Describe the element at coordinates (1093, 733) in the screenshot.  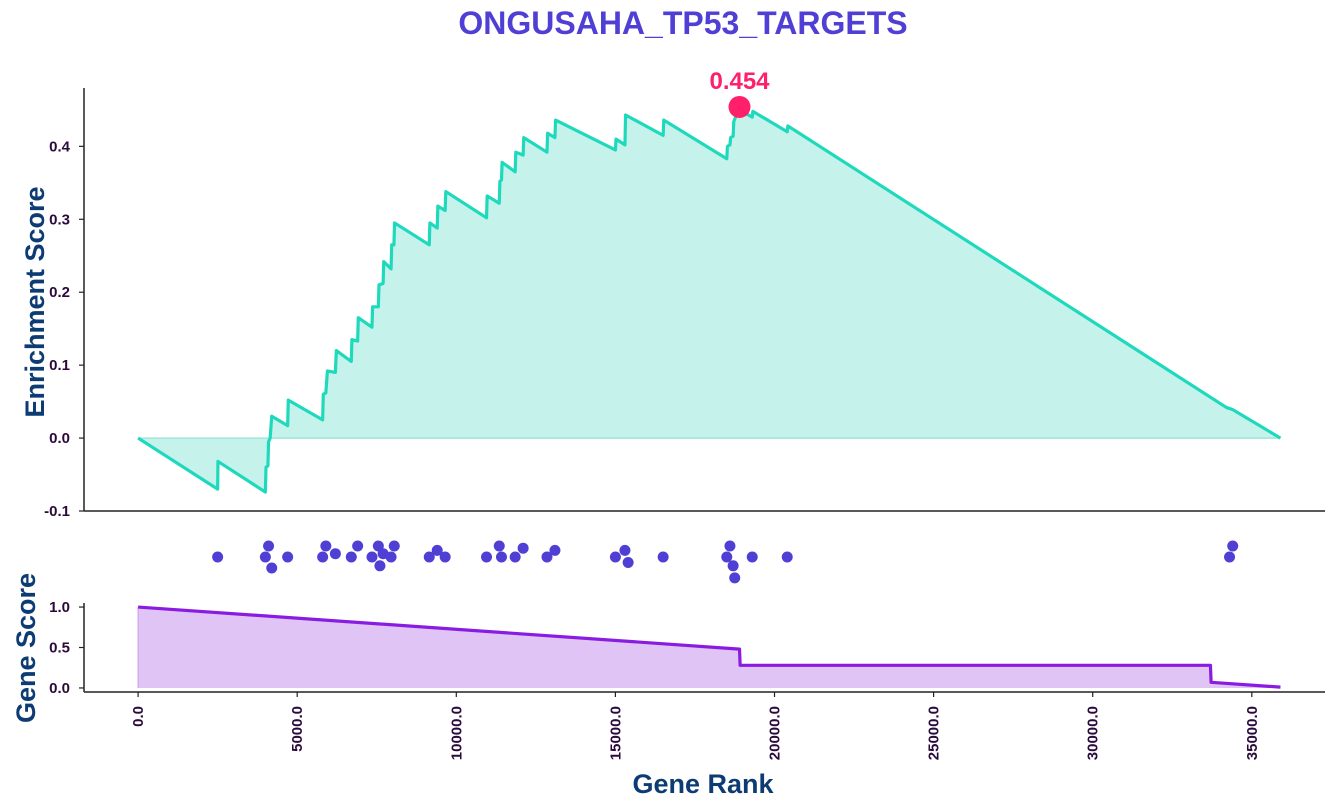
I see `x-tick-label: 30000.0` at that location.